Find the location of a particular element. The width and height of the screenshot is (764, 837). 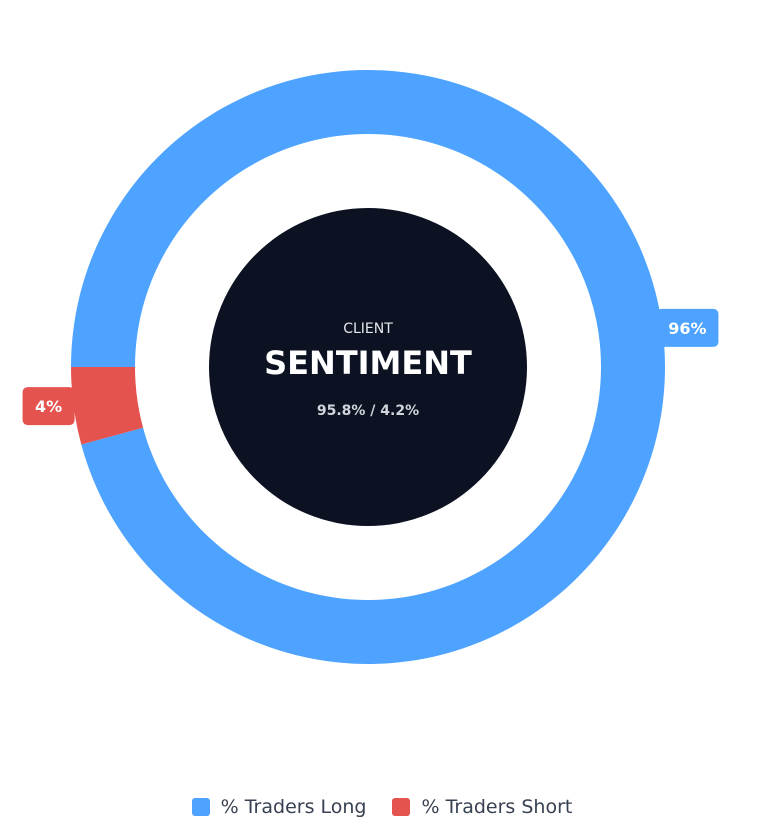

legend-label-short: % Traders Short is located at coordinates (497, 807).